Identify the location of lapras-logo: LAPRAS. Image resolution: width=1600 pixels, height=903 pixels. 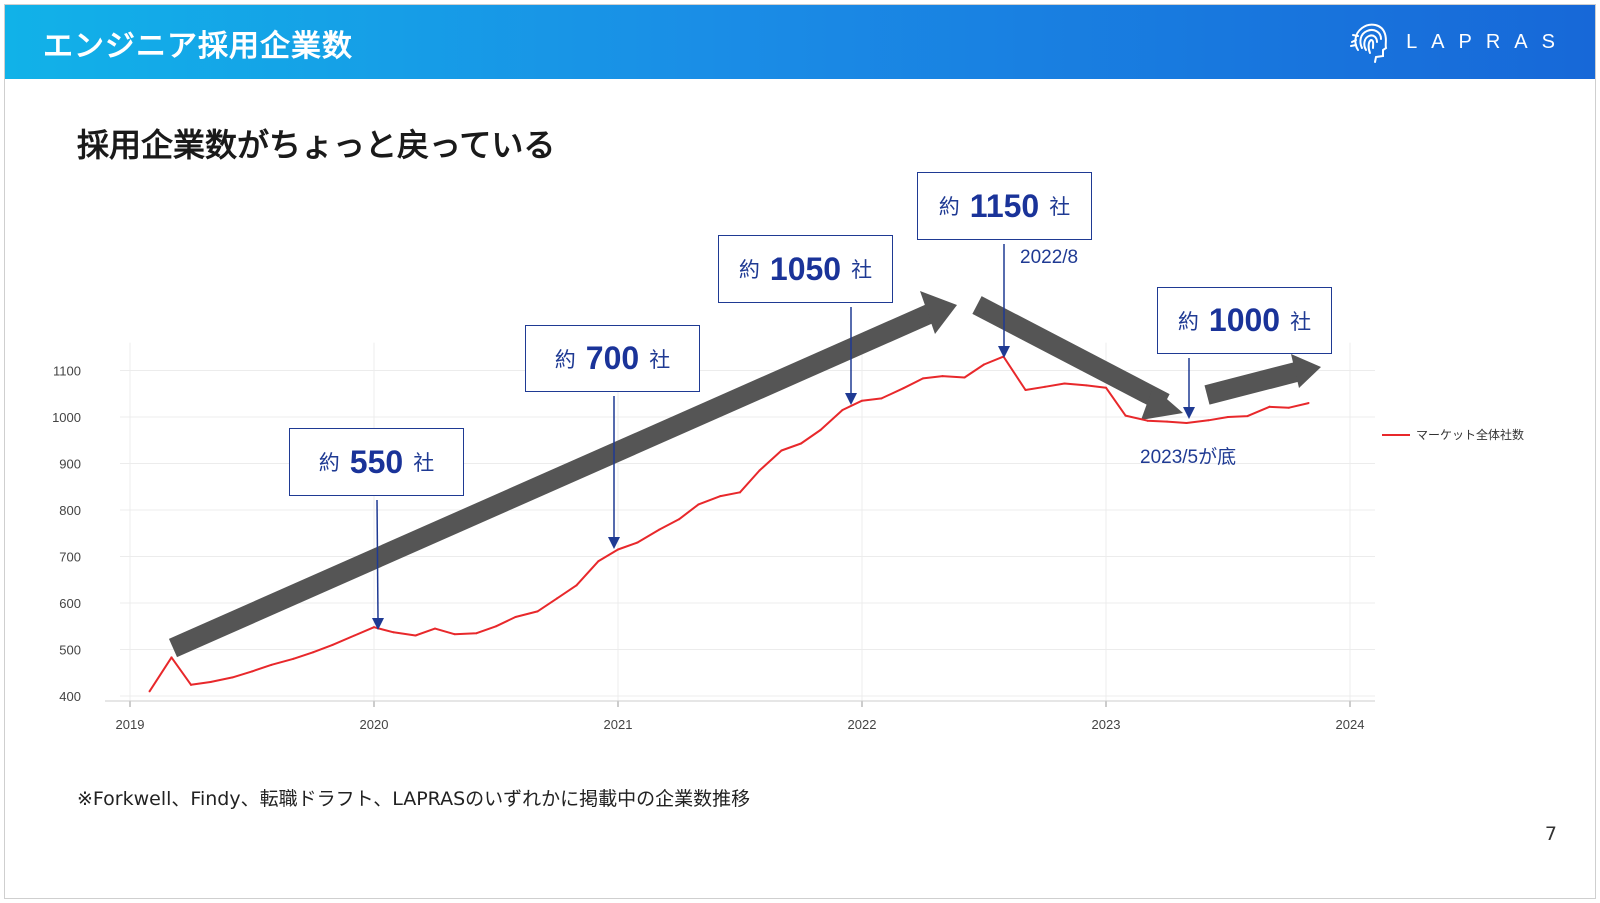
(1459, 42).